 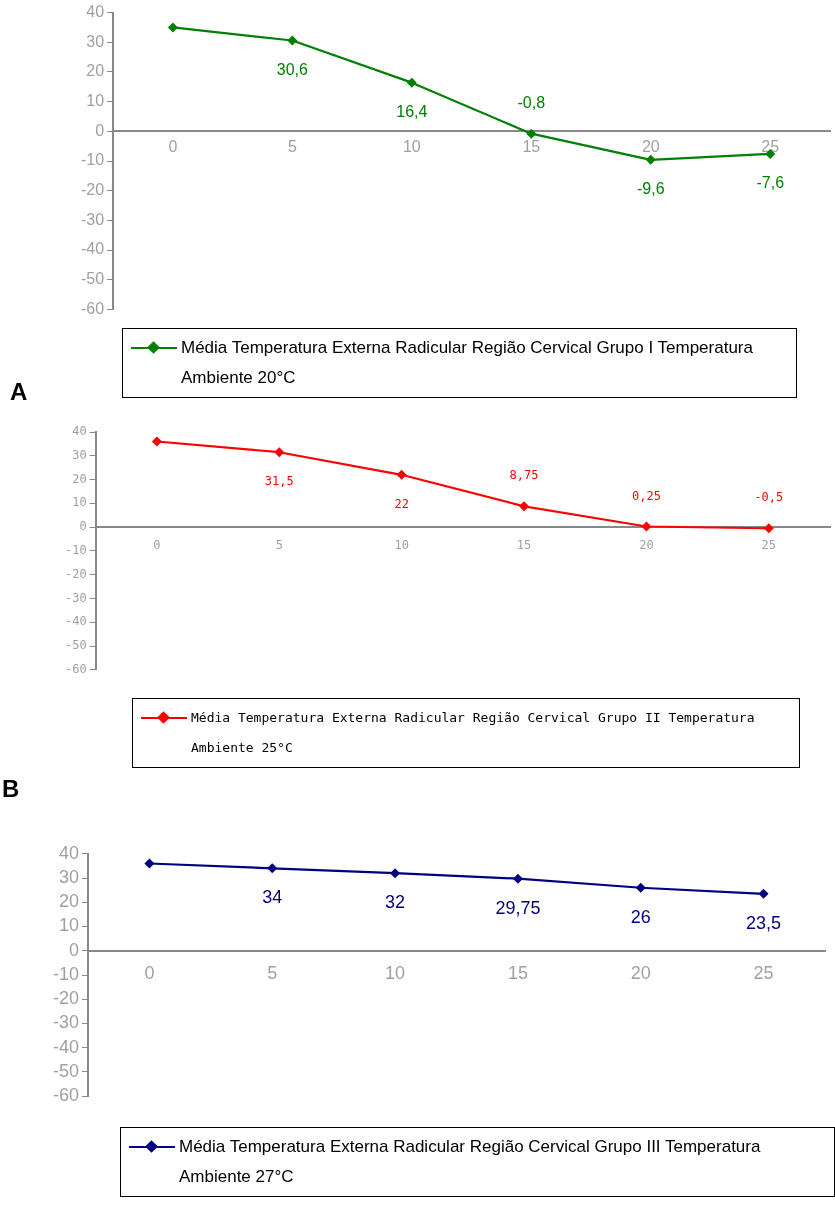 I want to click on data-label: 30,6, so click(x=292, y=69).